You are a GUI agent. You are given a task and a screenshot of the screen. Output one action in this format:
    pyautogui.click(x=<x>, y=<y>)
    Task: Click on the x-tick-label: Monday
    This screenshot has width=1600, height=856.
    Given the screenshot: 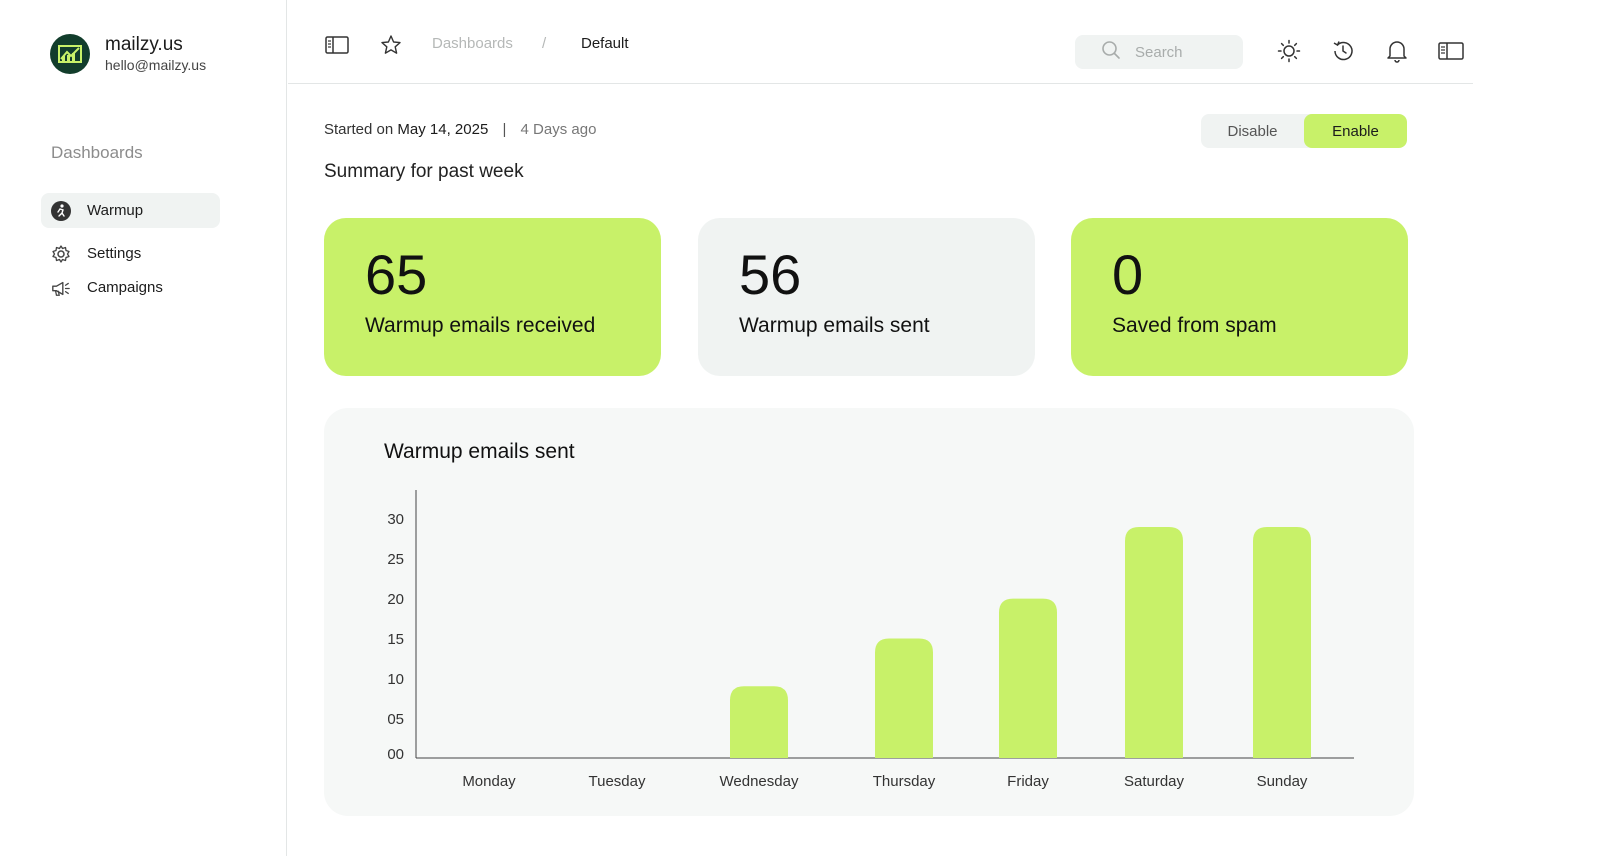 What is the action you would take?
    pyautogui.click(x=489, y=781)
    